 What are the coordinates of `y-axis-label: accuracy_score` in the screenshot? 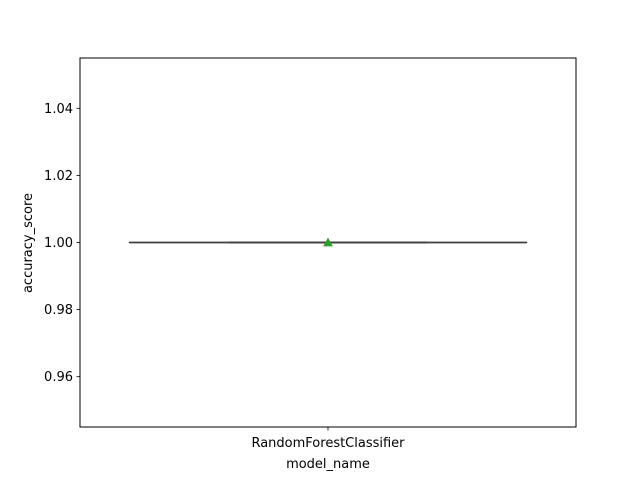 It's located at (28, 243).